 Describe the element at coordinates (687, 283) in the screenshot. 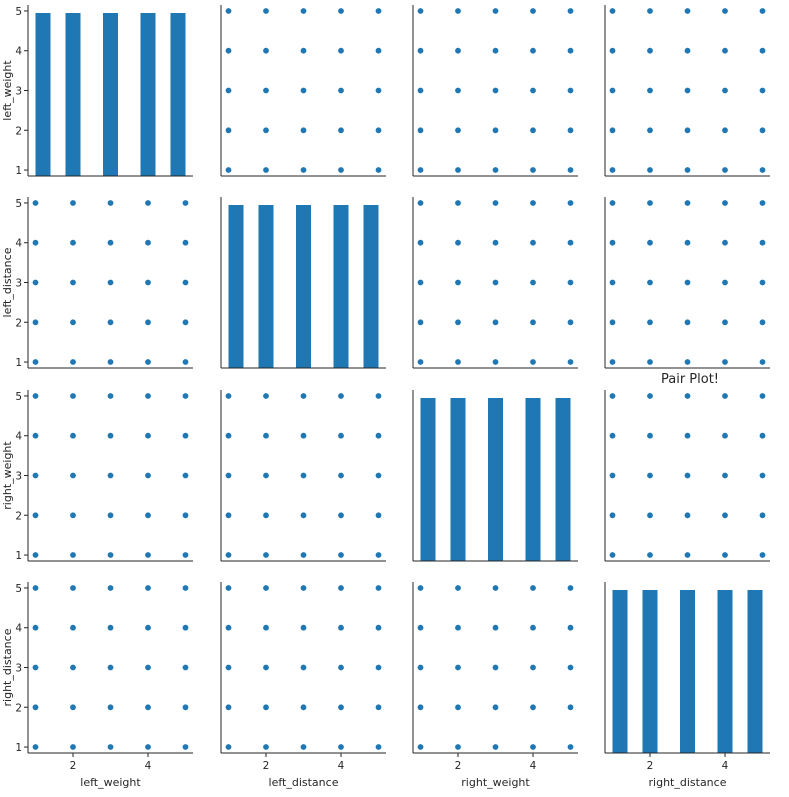

I see `panel-left_distance-vs-right_distance` at that location.